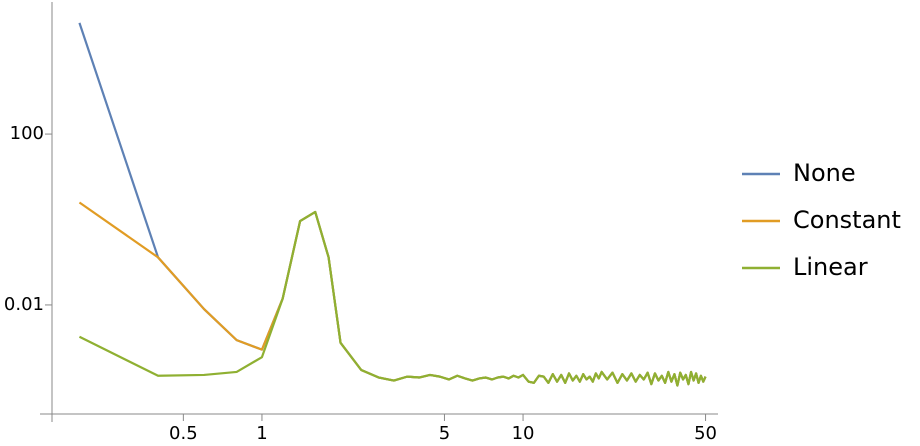  Describe the element at coordinates (261, 433) in the screenshot. I see `x-tick-label: 1` at that location.